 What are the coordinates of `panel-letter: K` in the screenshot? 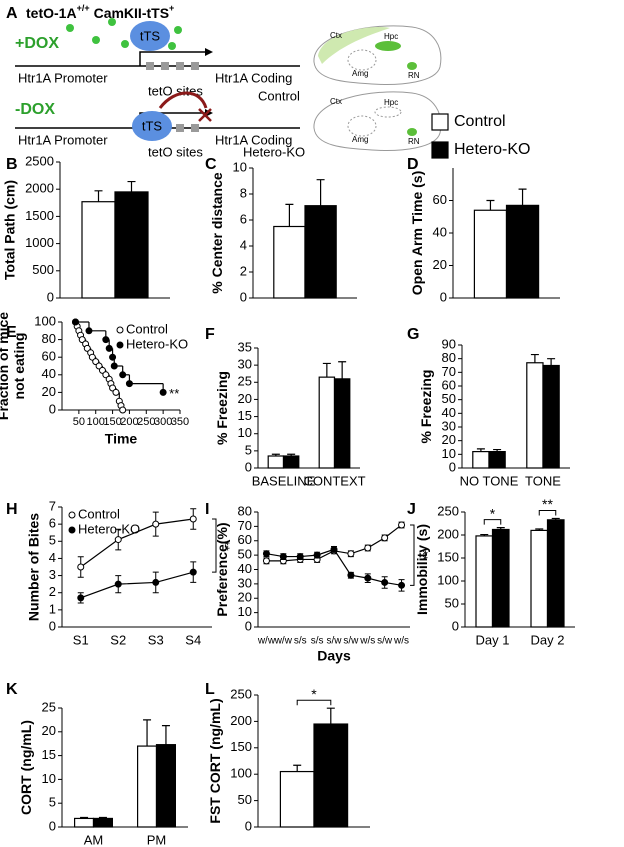 It's located at (12, 689).